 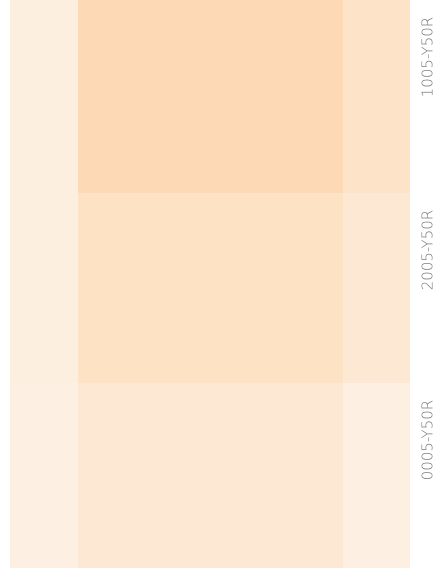 I want to click on swatch-label: 2005-Y50R, so click(x=428, y=250).